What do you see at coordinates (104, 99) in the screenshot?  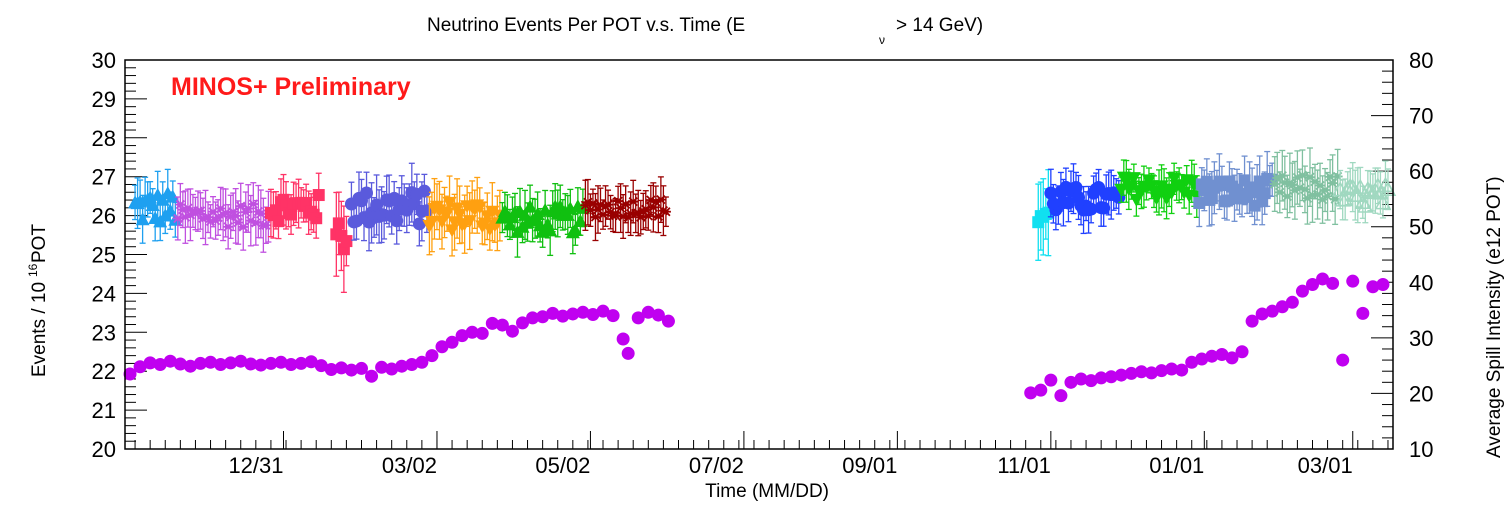 I see `y-tick-label: 29` at bounding box center [104, 99].